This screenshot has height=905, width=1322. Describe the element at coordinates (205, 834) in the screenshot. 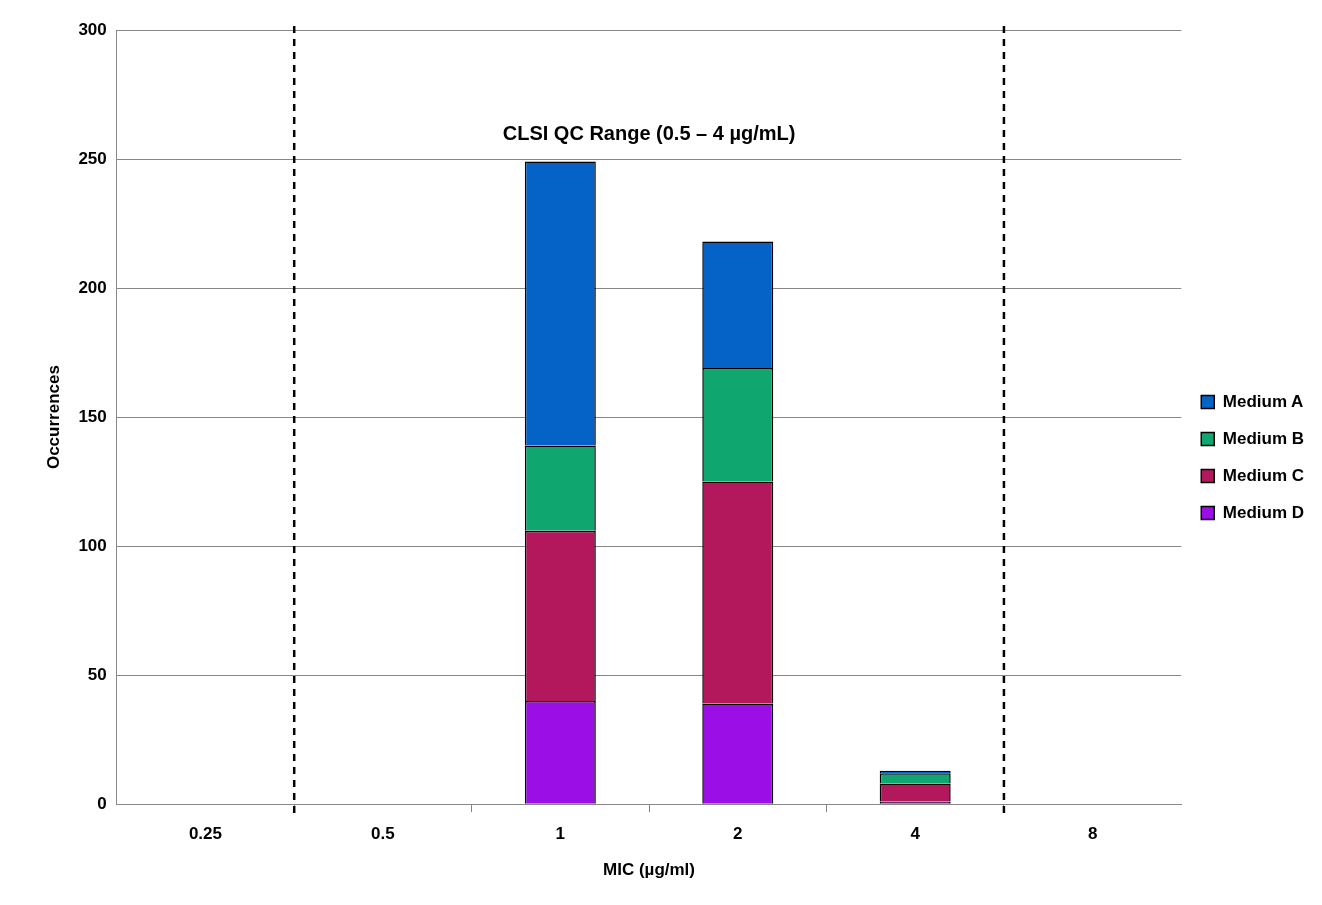

I see `x-tick-label: 0.25` at that location.